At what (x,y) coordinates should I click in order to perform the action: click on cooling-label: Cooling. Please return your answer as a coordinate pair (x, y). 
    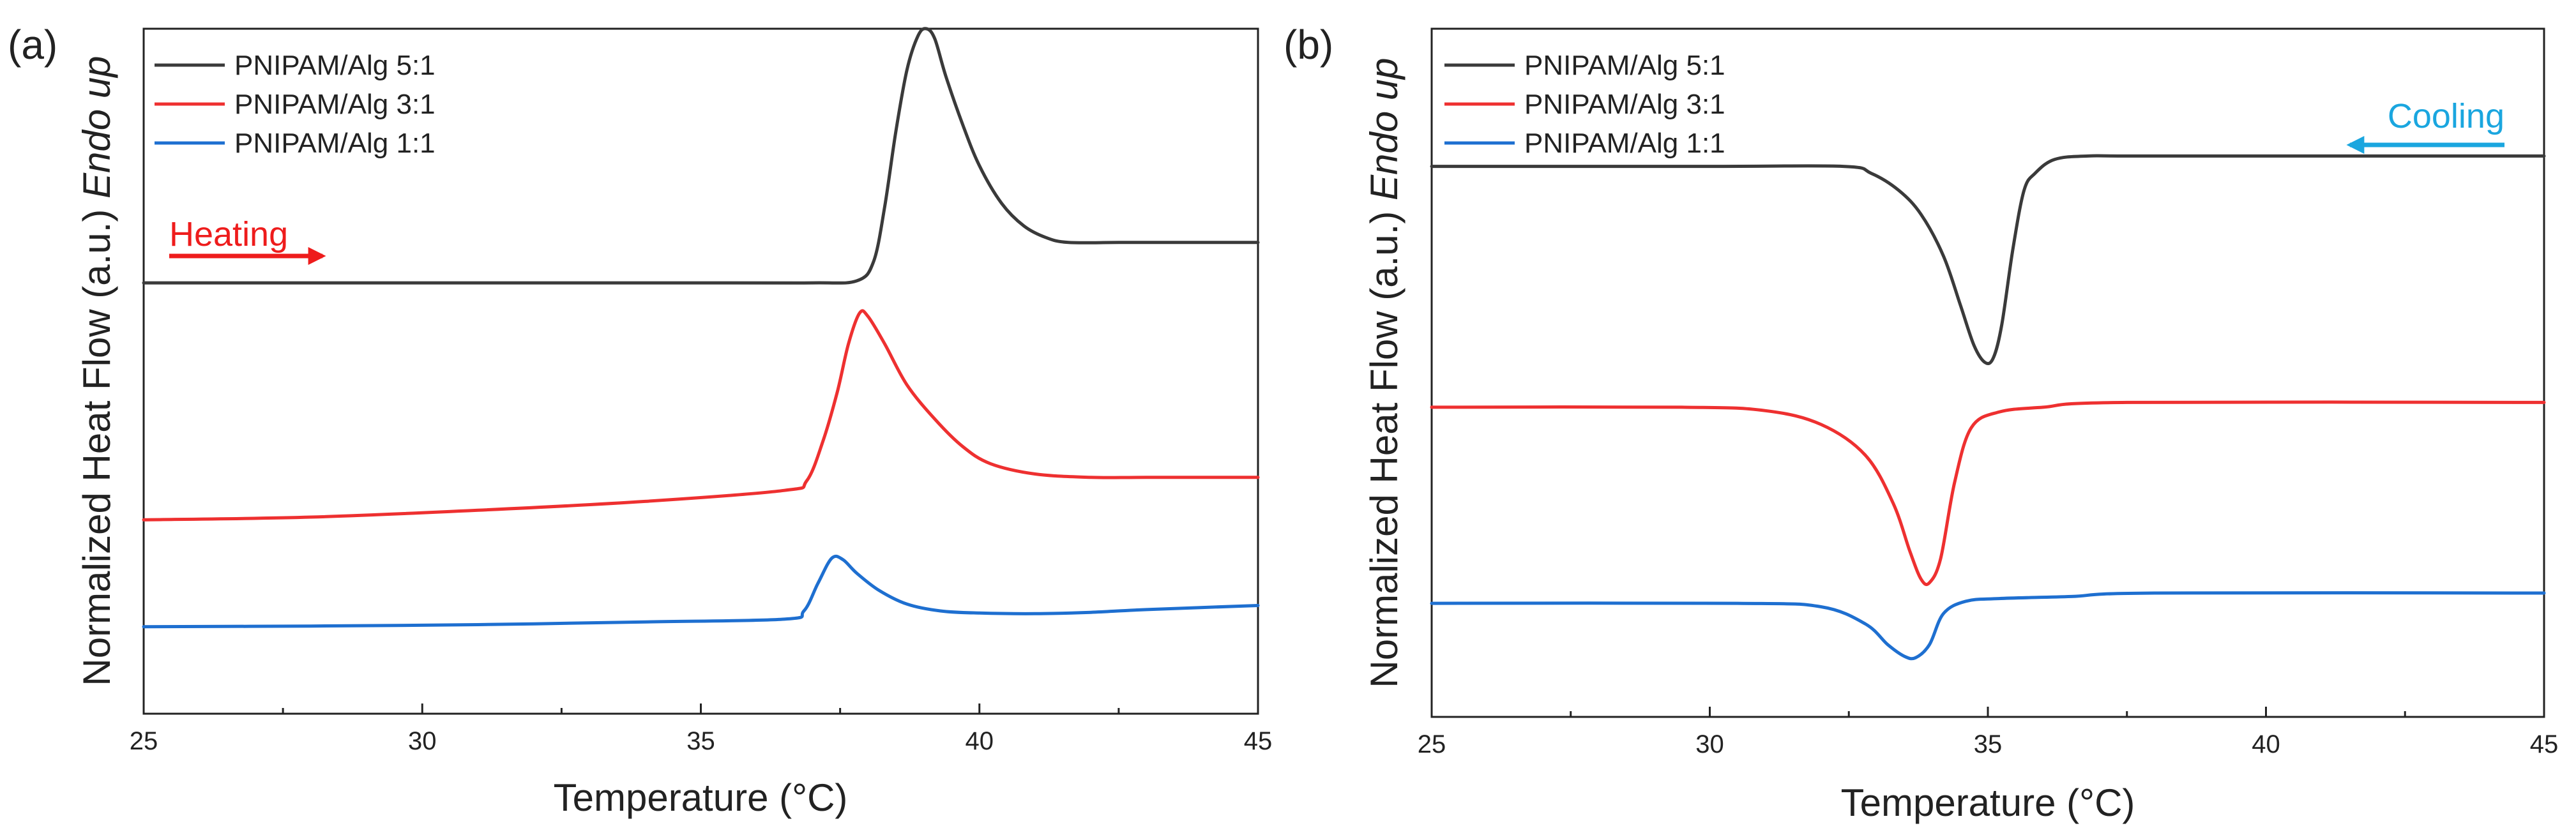
    Looking at the image, I should click on (2446, 116).